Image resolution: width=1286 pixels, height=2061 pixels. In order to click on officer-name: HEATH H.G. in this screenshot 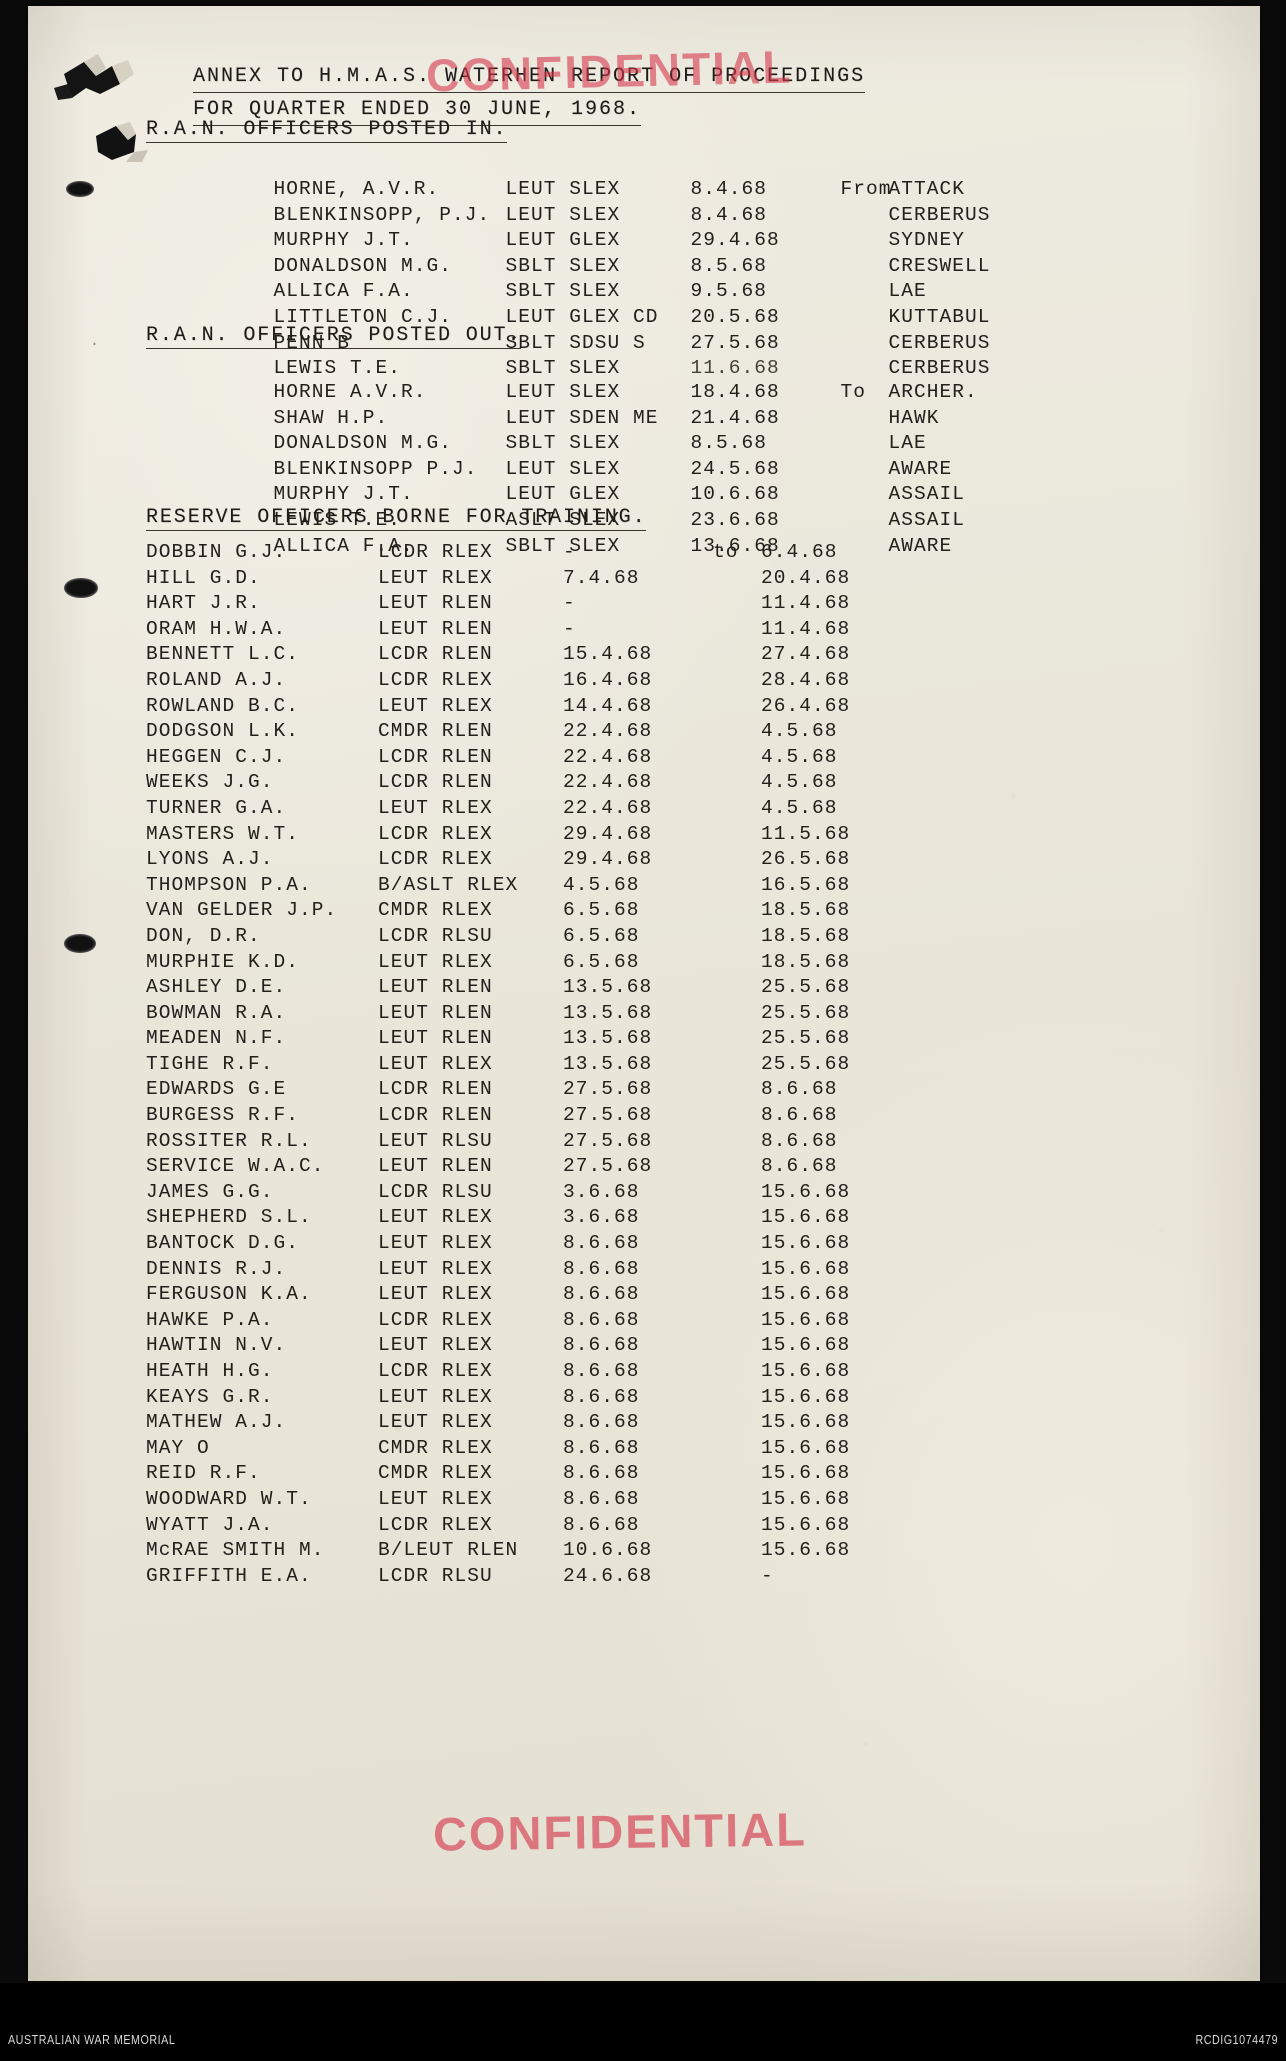, I will do `click(210, 1371)`.